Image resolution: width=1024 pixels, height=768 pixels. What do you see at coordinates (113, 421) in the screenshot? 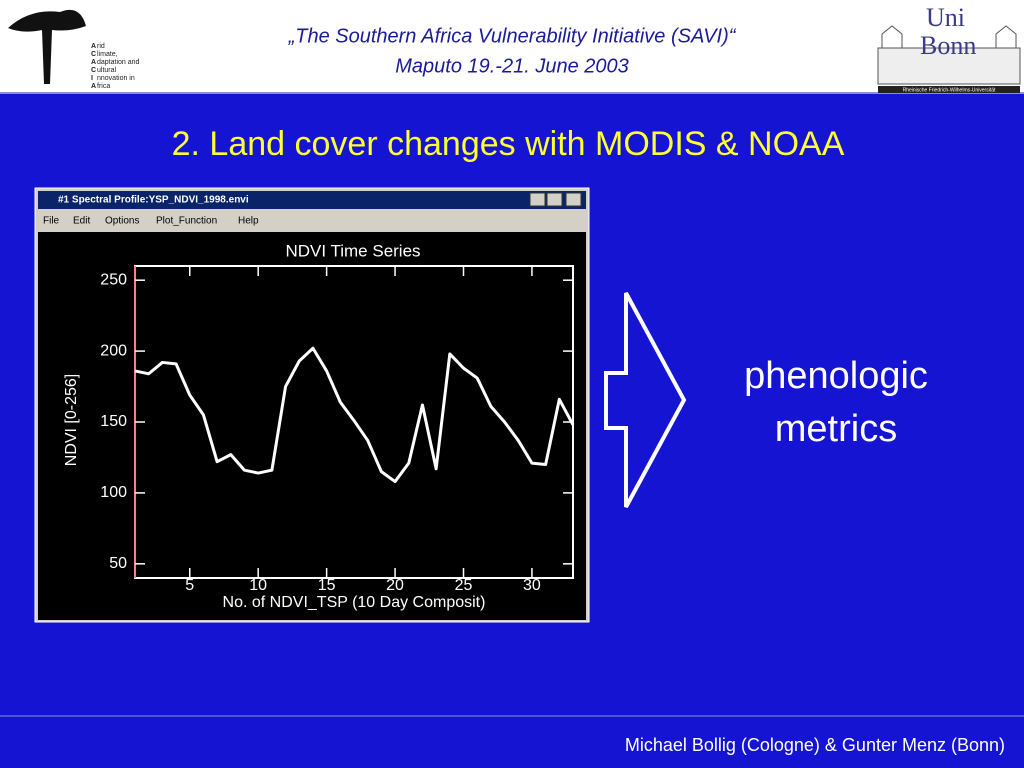
I see `y-tick-label: 150` at bounding box center [113, 421].